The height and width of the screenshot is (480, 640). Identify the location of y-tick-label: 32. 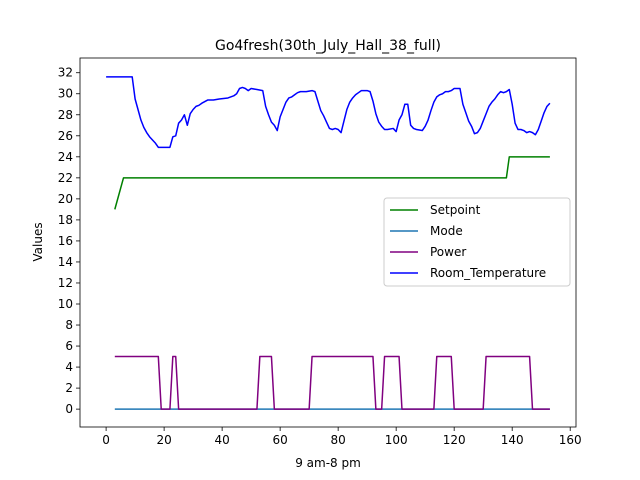
(65, 73).